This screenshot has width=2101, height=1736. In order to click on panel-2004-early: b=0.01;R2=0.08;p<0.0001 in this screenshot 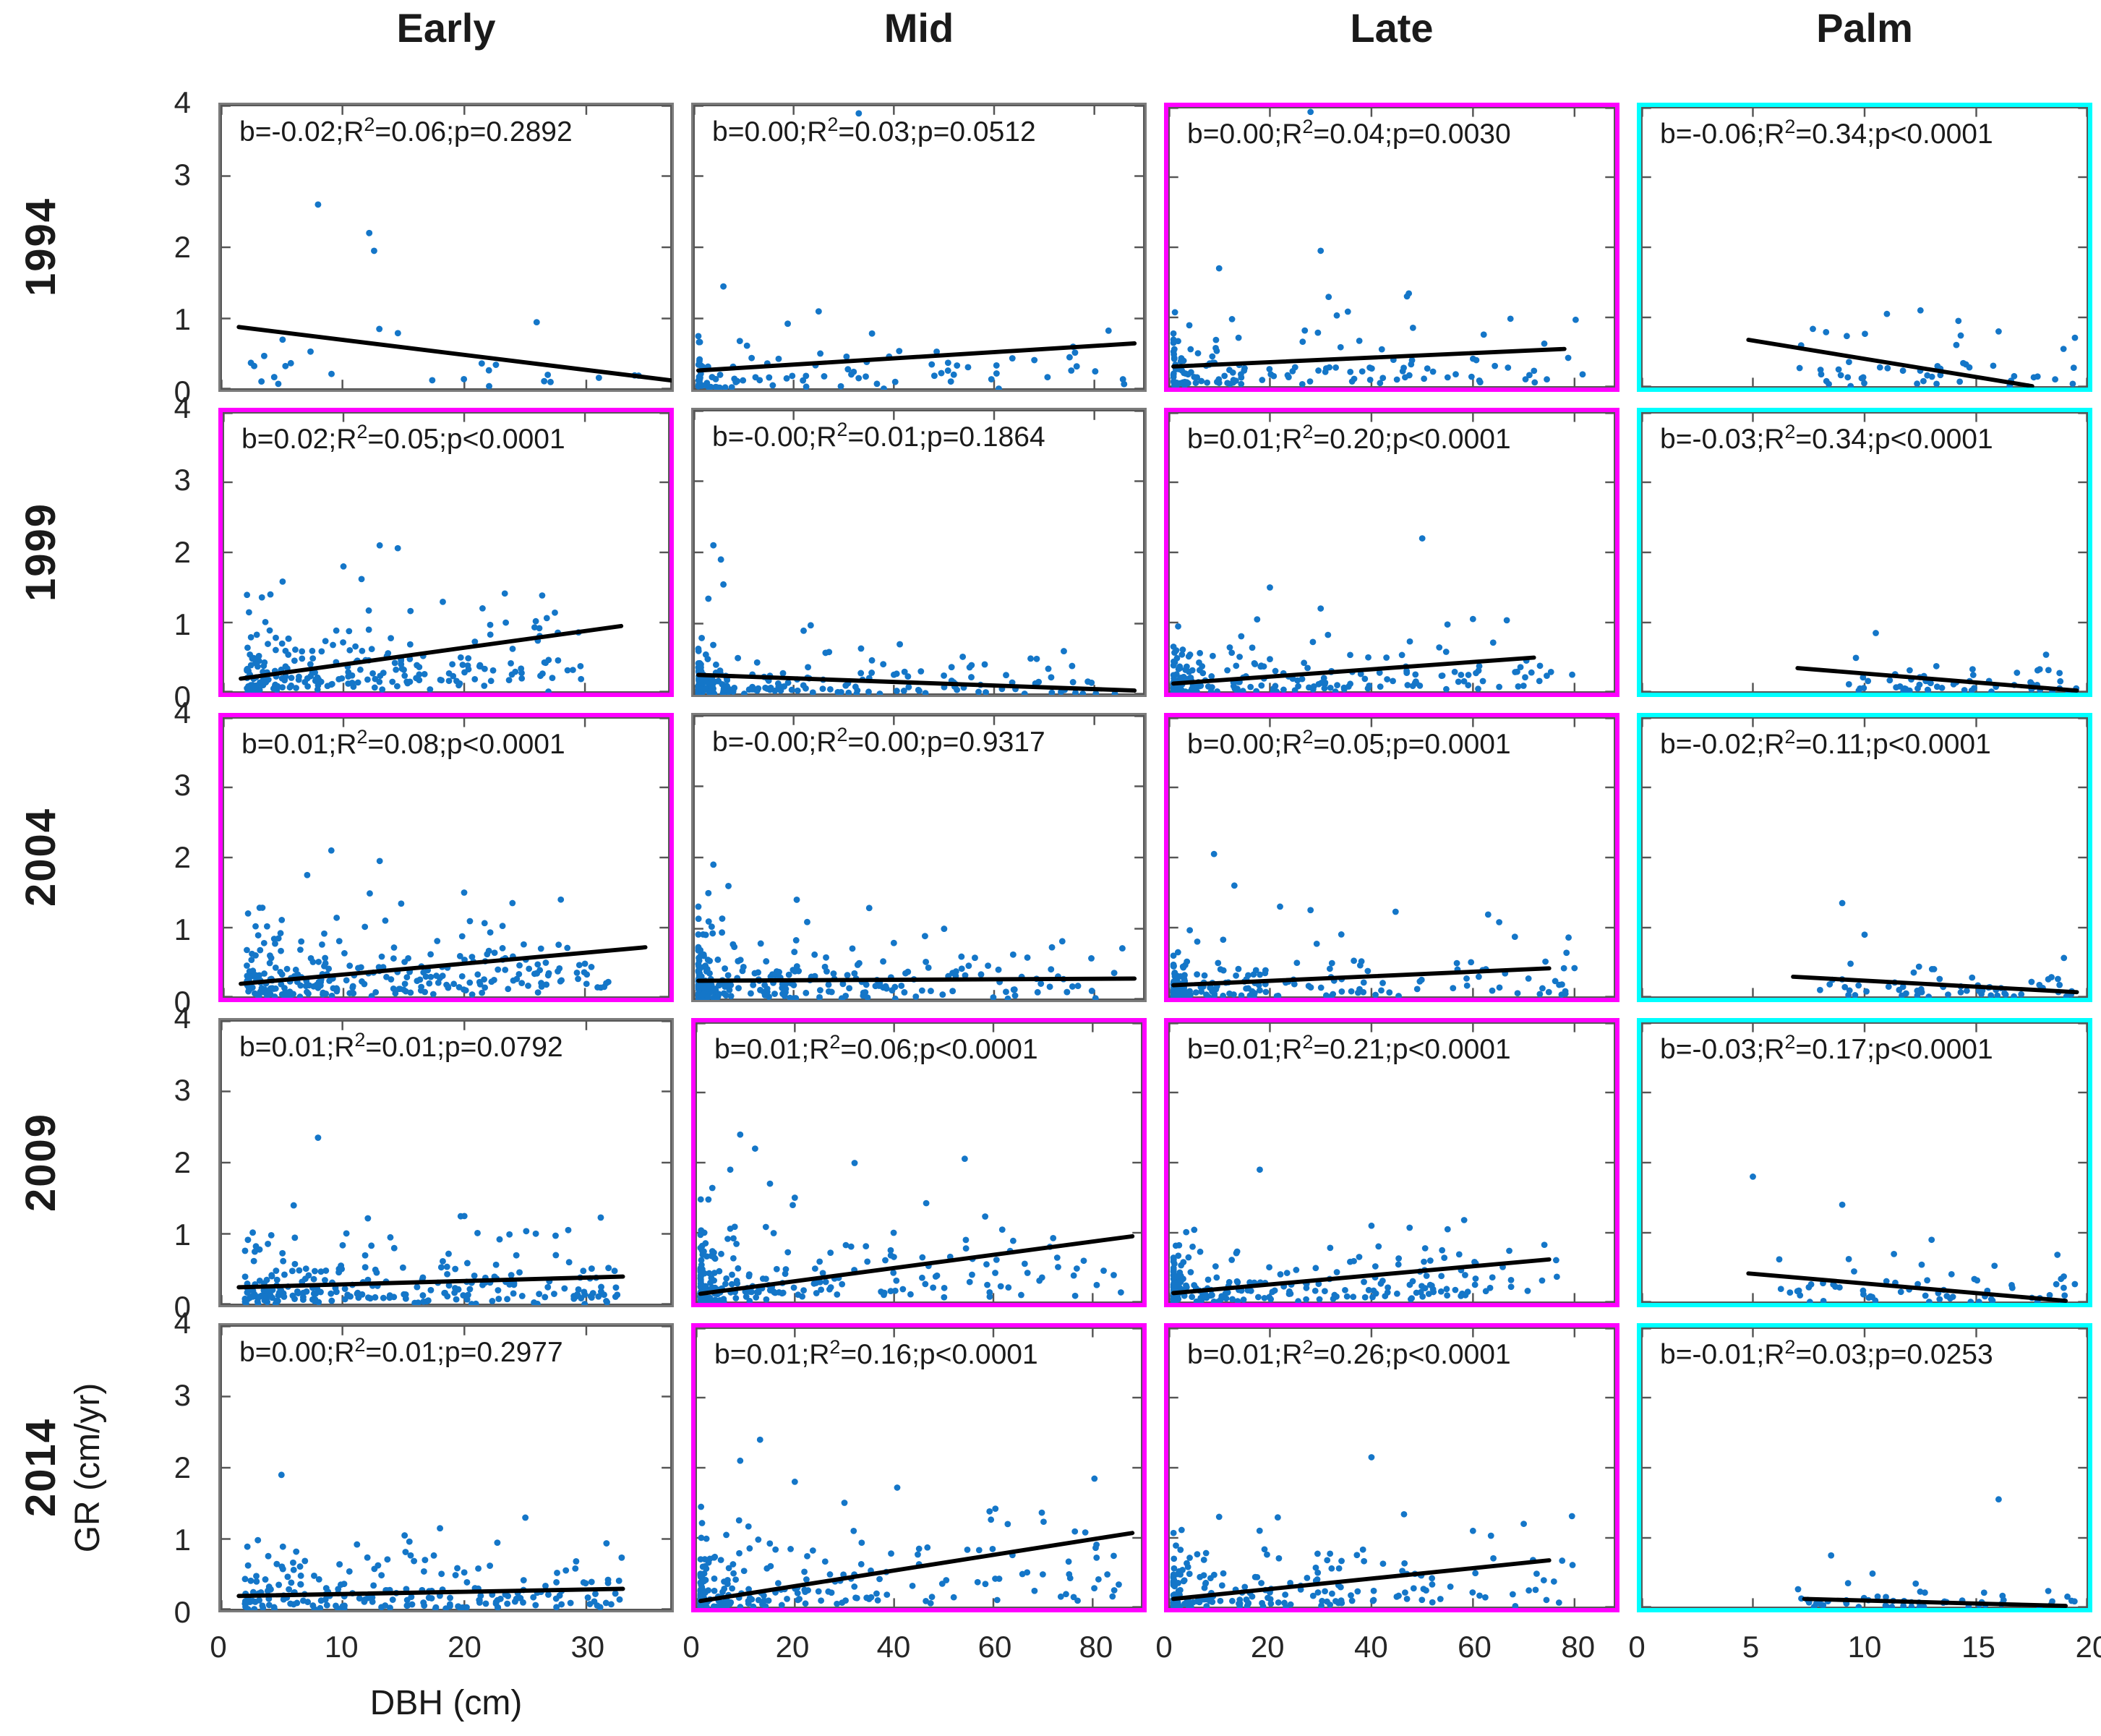, I will do `click(446, 857)`.